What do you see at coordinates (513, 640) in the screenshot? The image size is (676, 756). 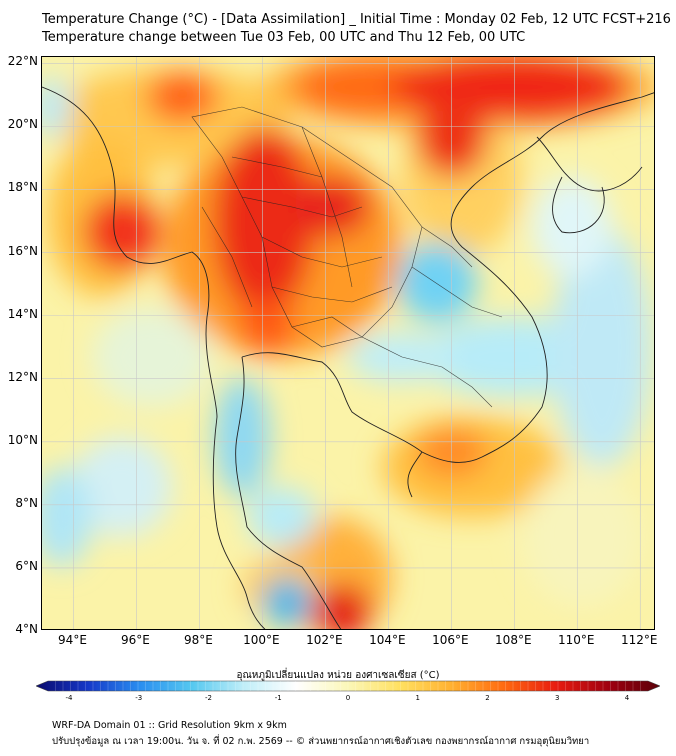 I see `longitude-label: 108°E` at bounding box center [513, 640].